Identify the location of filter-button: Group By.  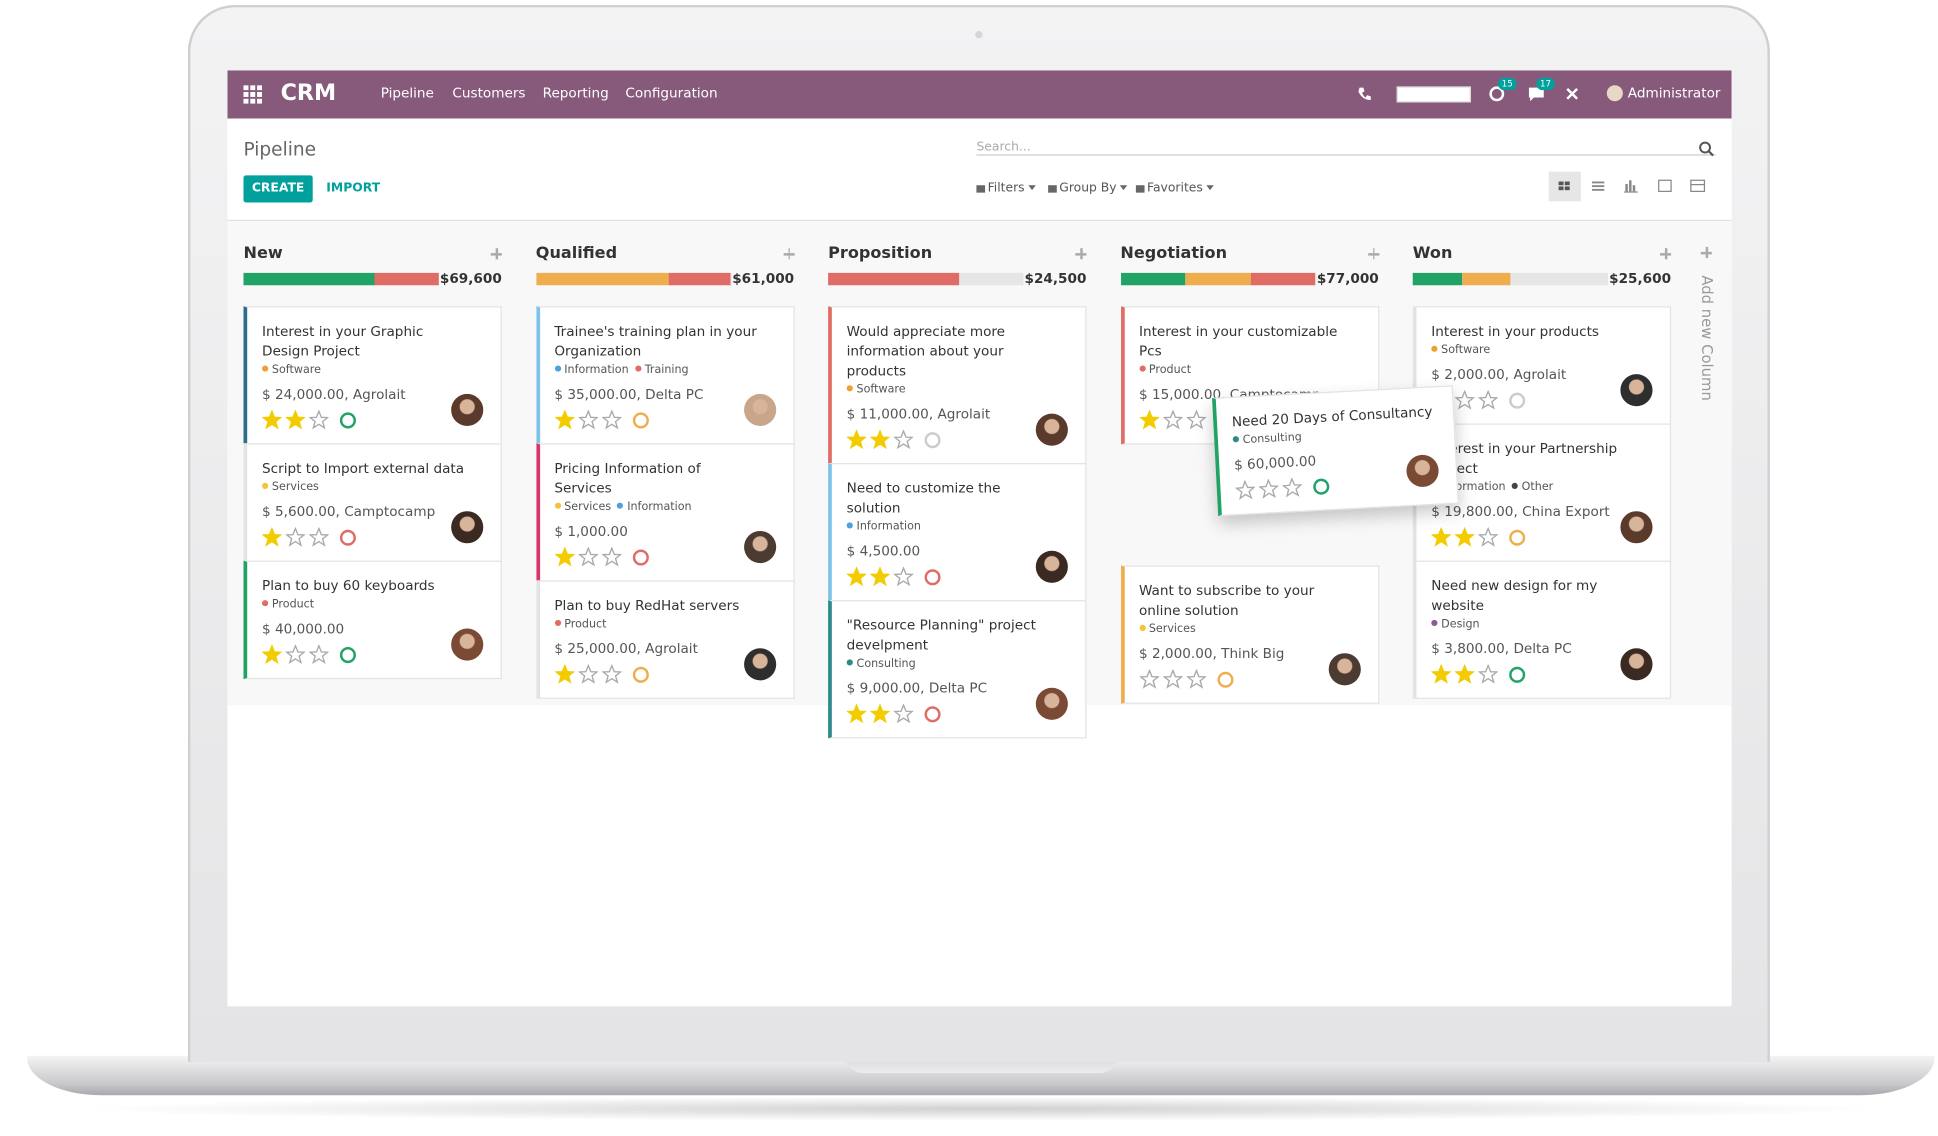
(1093, 188).